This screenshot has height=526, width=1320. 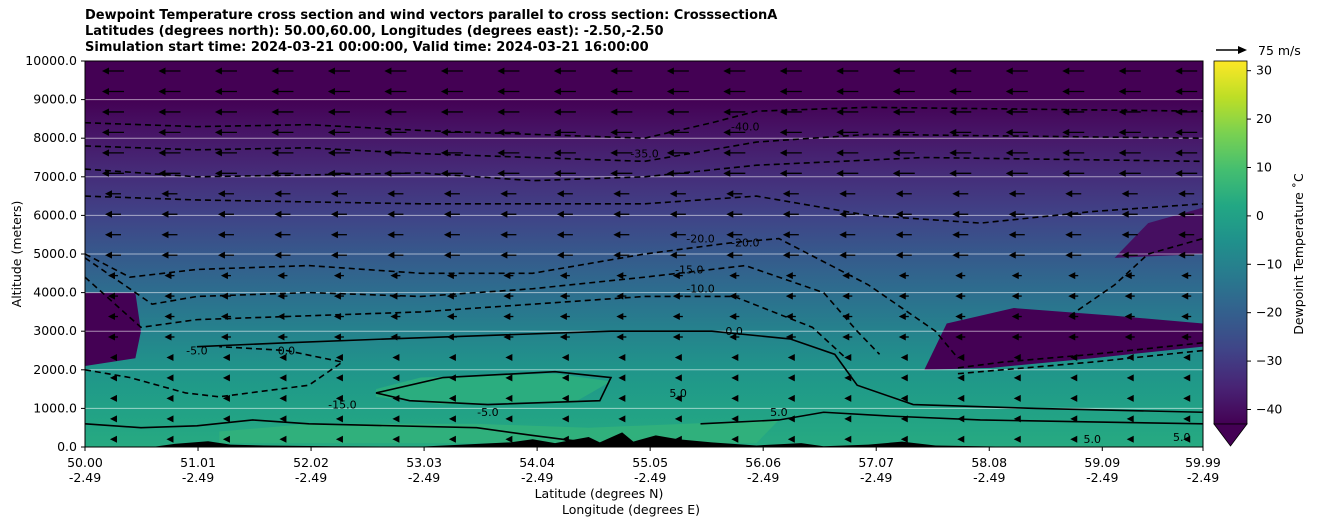 I want to click on y-tick-label: 6000.0, so click(x=55, y=214).